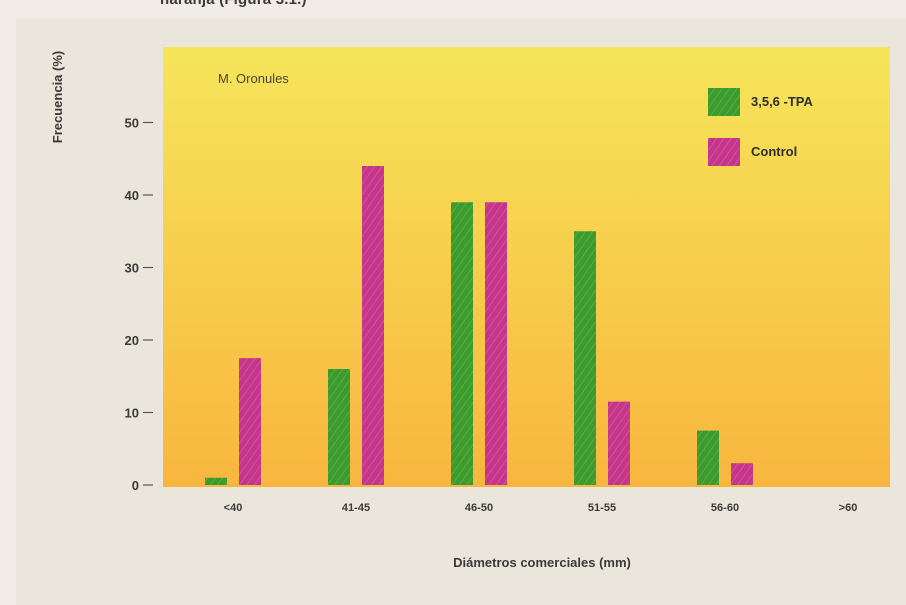 Image resolution: width=906 pixels, height=605 pixels. Describe the element at coordinates (356, 508) in the screenshot. I see `x-tick-label: 41-45` at that location.